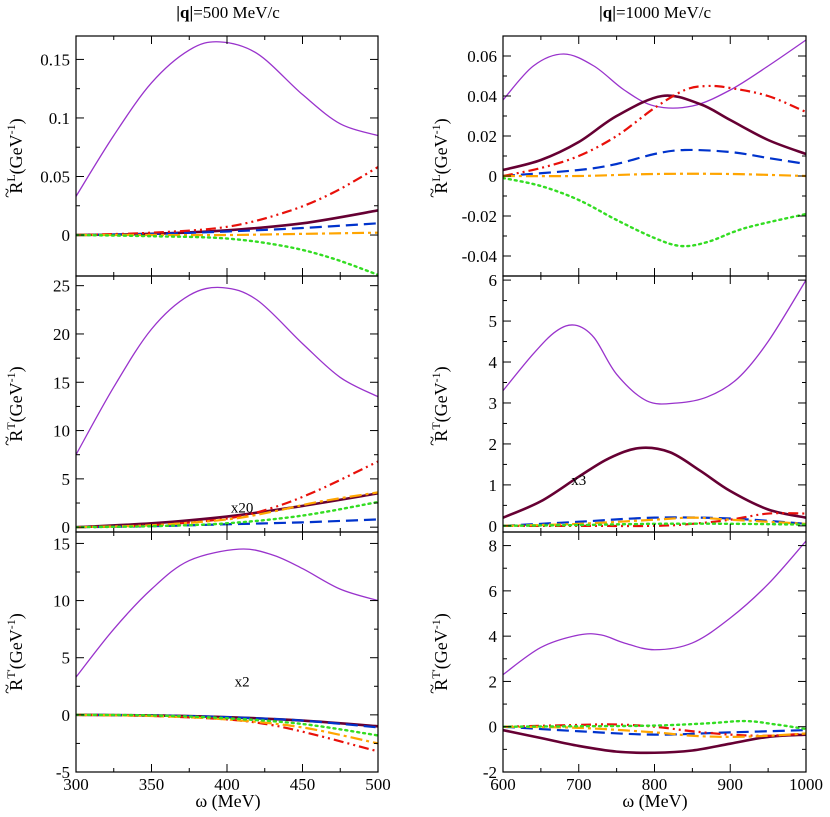 The height and width of the screenshot is (817, 830). I want to click on y-tick-label: 8, so click(493, 546).